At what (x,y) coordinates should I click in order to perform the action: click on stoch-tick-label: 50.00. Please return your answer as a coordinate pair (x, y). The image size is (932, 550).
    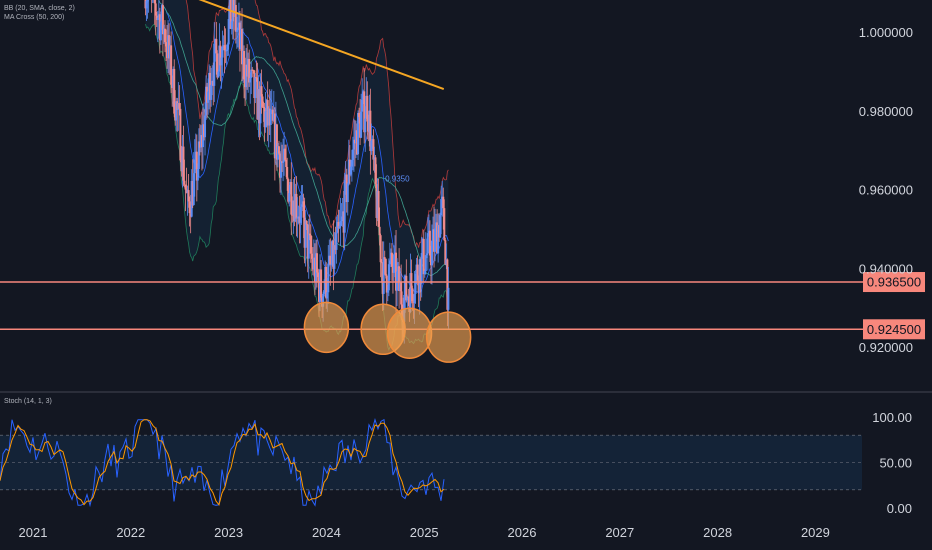
    Looking at the image, I should click on (895, 463).